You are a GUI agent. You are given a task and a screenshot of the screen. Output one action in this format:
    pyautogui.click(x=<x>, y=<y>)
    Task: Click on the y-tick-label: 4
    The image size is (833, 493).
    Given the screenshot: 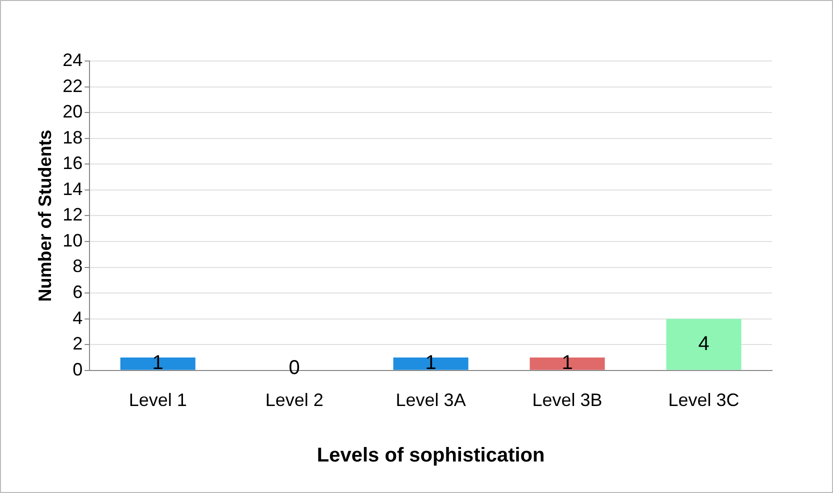 What is the action you would take?
    pyautogui.click(x=77, y=318)
    